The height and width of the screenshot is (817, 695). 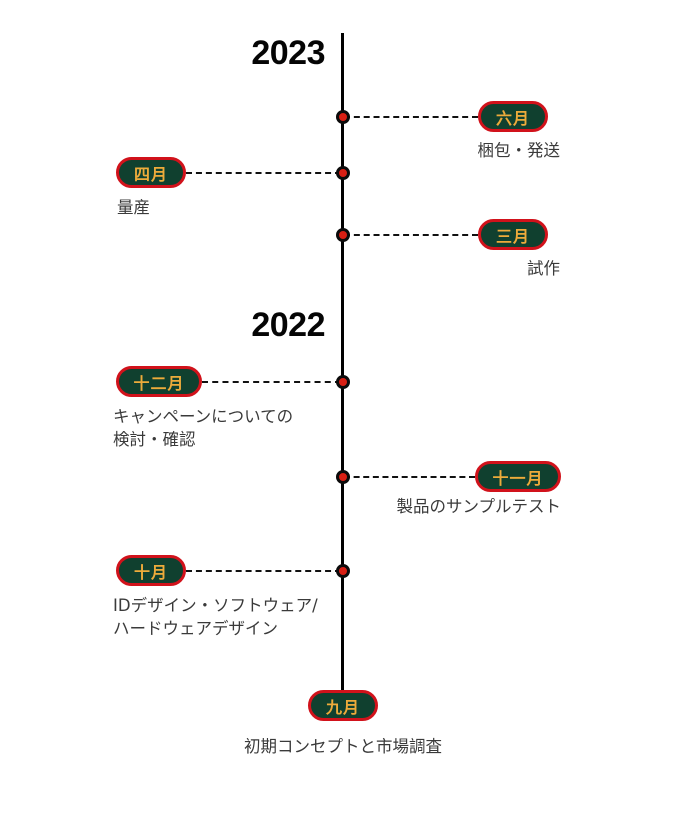 I want to click on event-label-march: 試作, so click(x=543, y=268).